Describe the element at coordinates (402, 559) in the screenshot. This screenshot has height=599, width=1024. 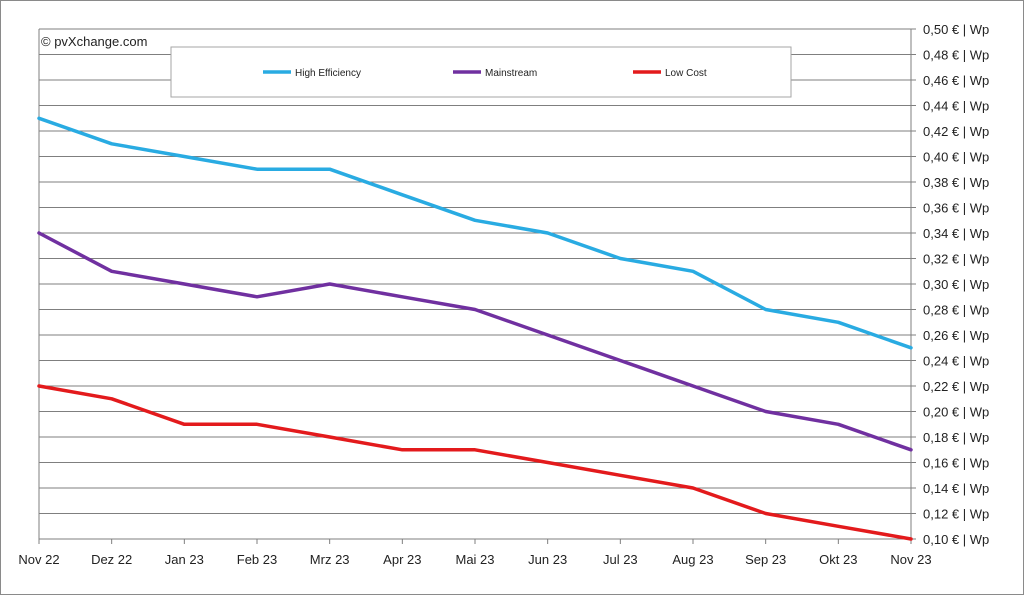
I see `x-tick-label: Apr 23` at that location.